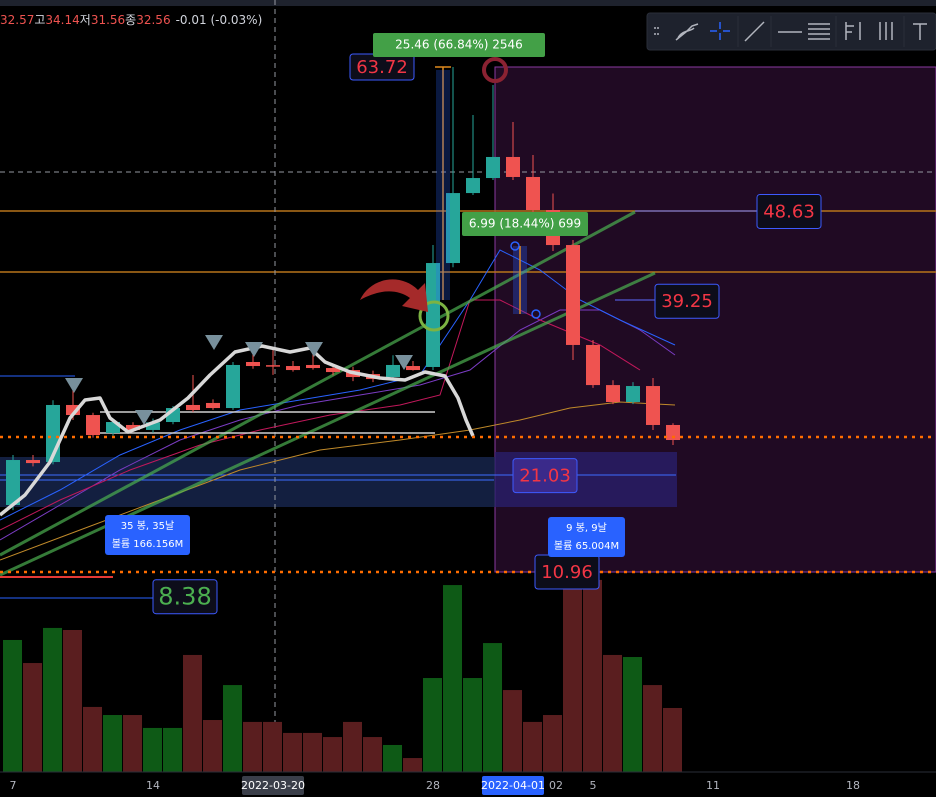 The width and height of the screenshot is (936, 797). I want to click on ohlc-legend-item: -0.01 (-0.03%), so click(219, 20).